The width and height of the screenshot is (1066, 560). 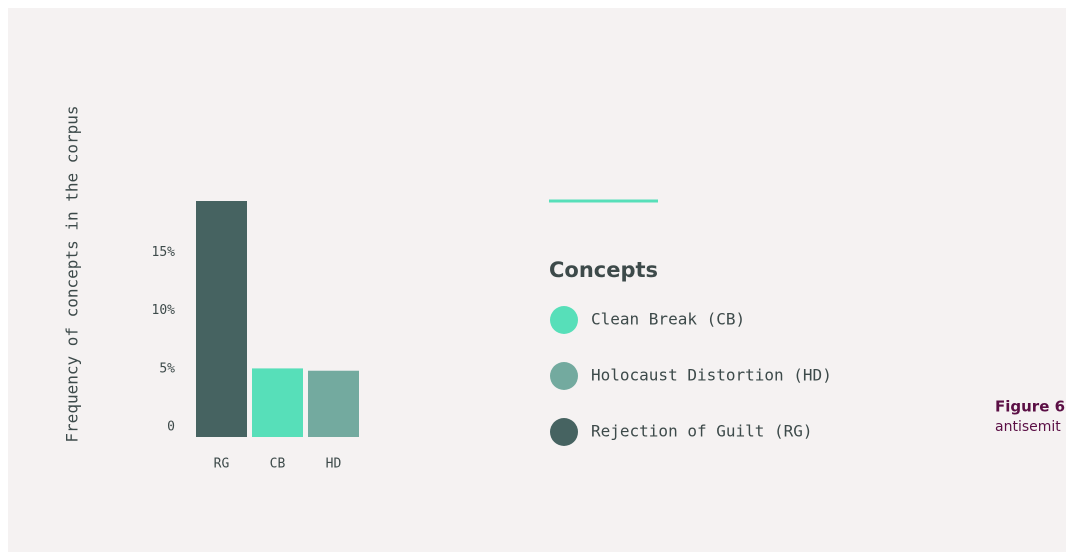 What do you see at coordinates (1028, 427) in the screenshot?
I see `caption-text: antisemit` at bounding box center [1028, 427].